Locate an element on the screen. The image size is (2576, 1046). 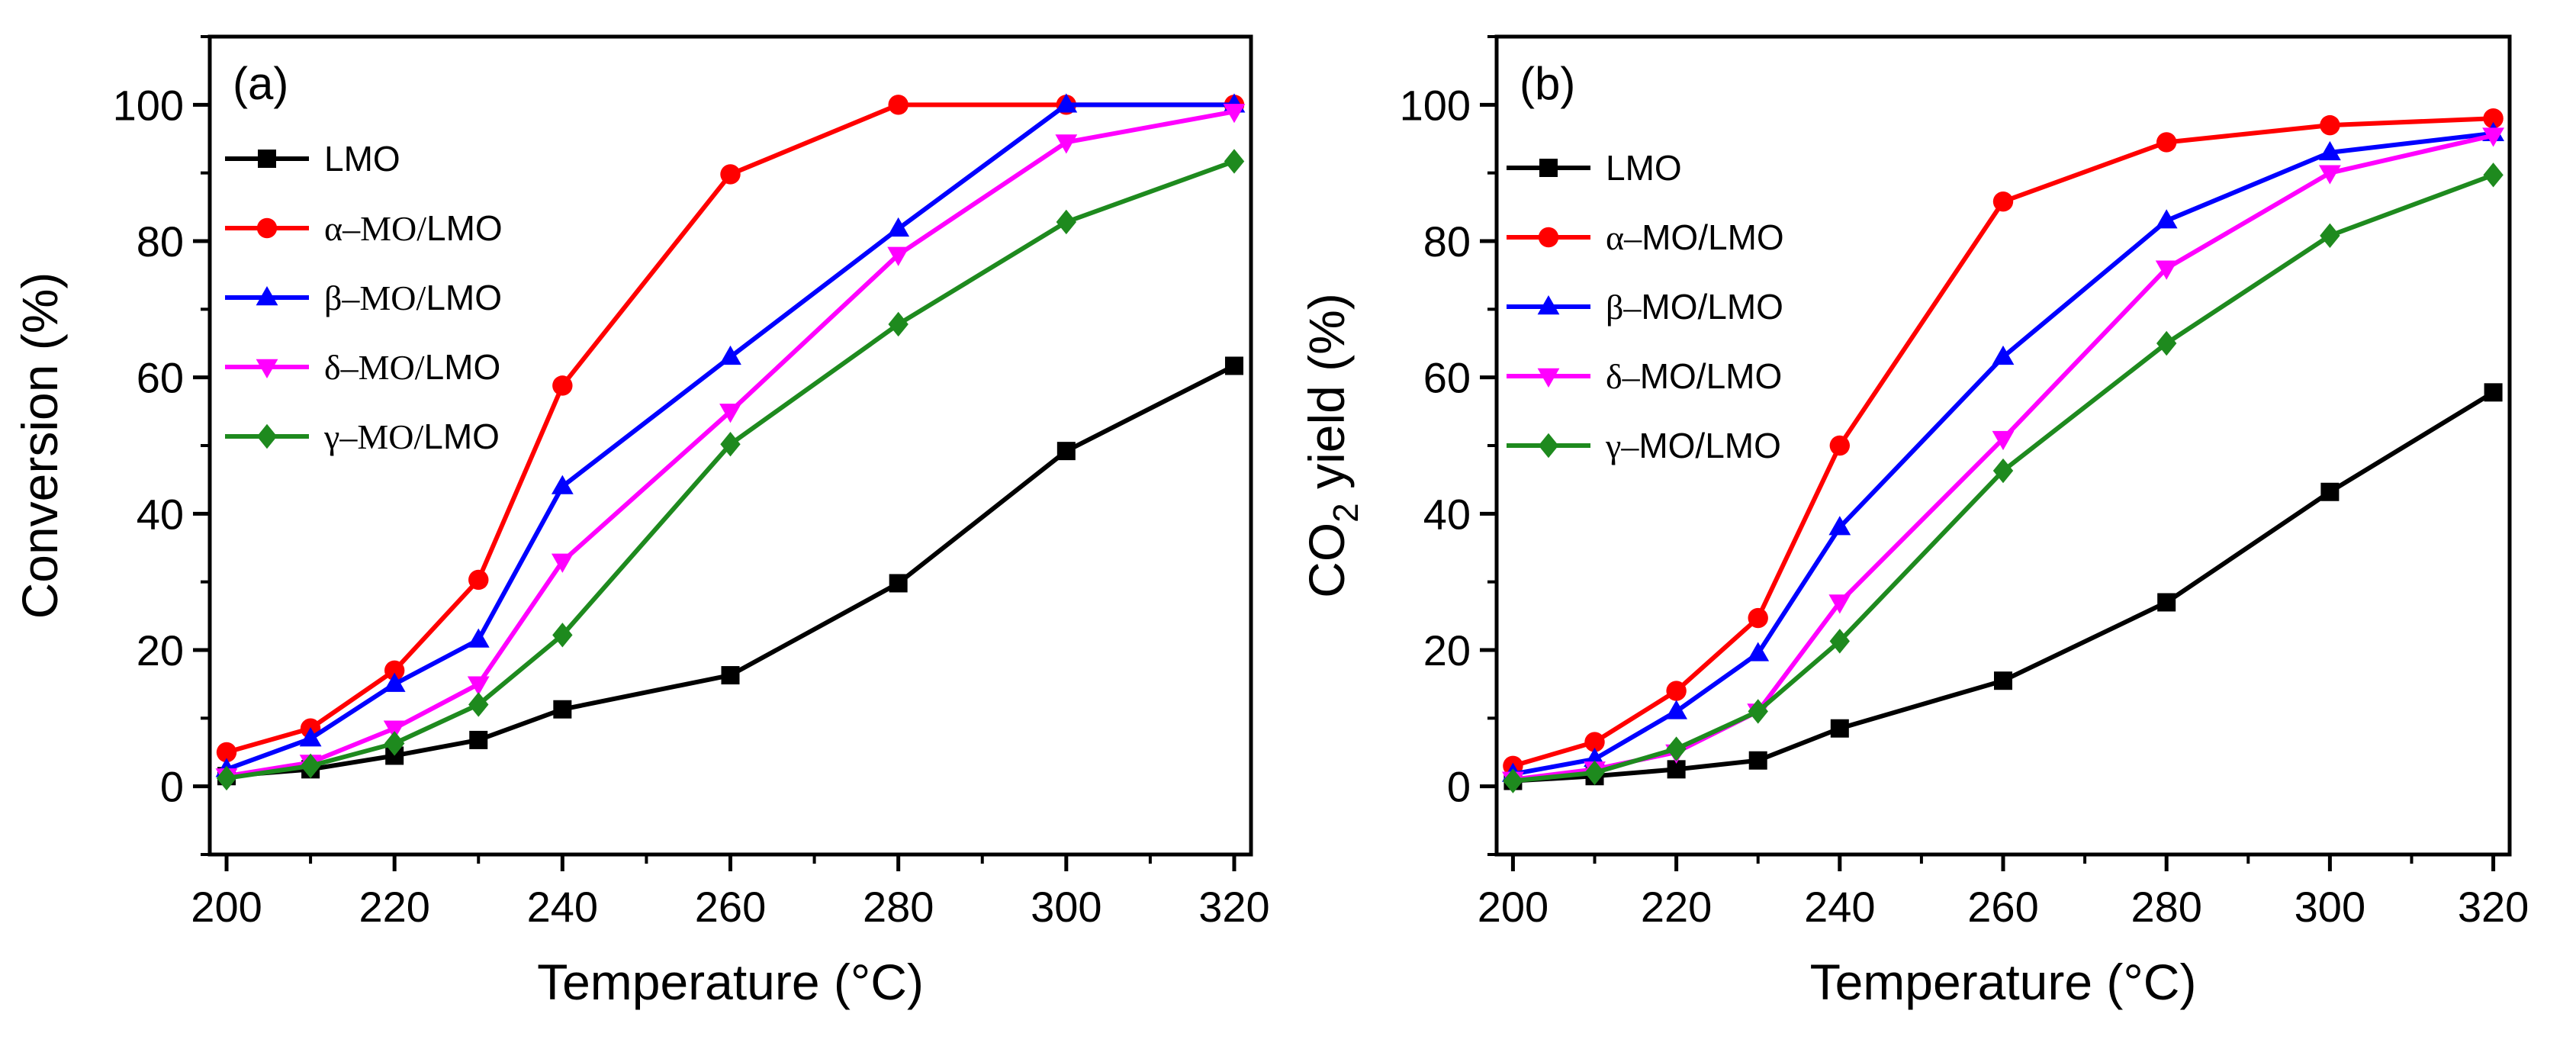
x-tick-label: 280 is located at coordinates (2166, 907).